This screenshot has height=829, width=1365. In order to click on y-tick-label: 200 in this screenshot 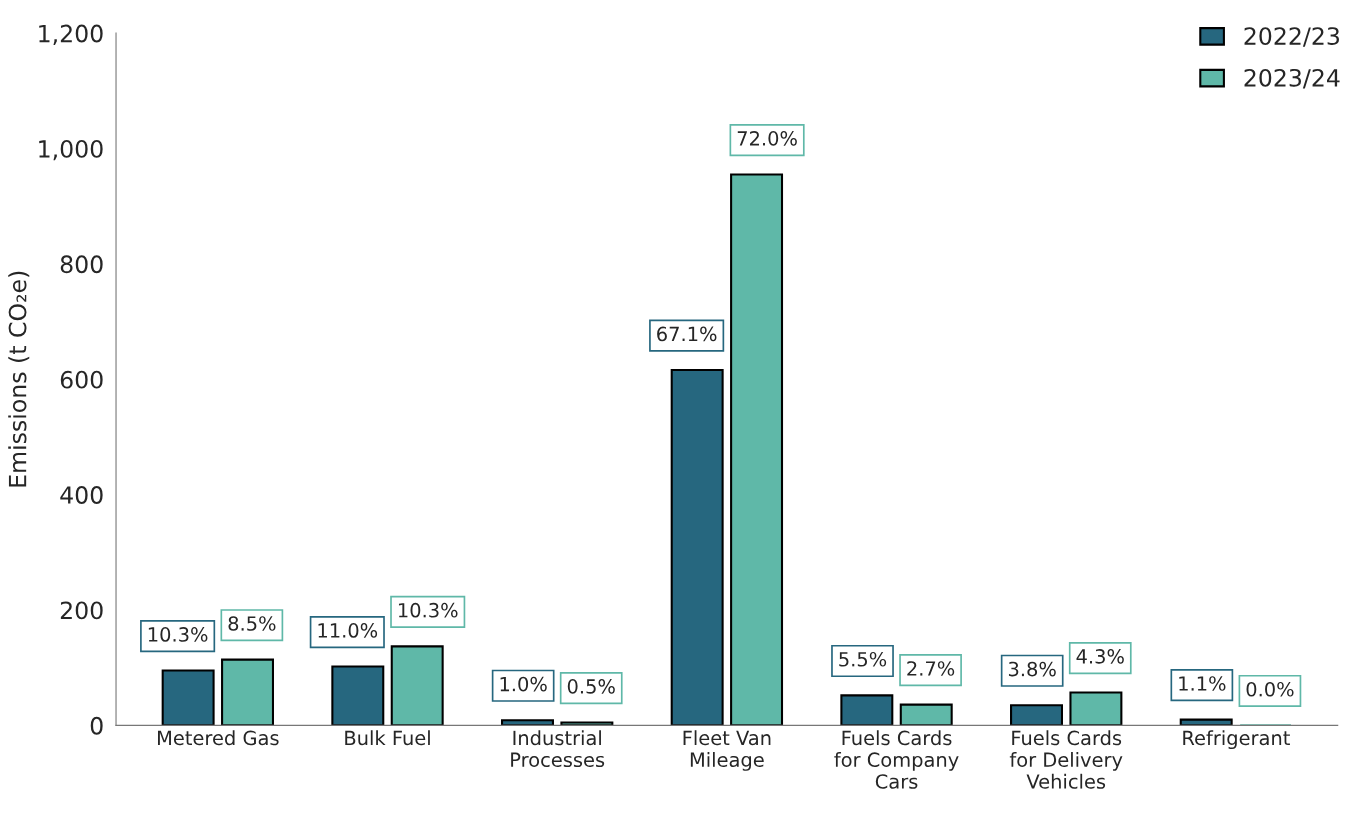, I will do `click(81, 610)`.